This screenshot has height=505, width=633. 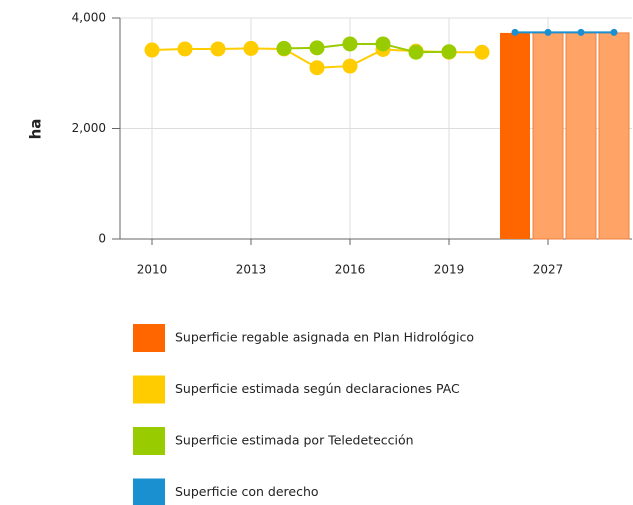 What do you see at coordinates (449, 270) in the screenshot?
I see `x-tick-label: 2019` at bounding box center [449, 270].